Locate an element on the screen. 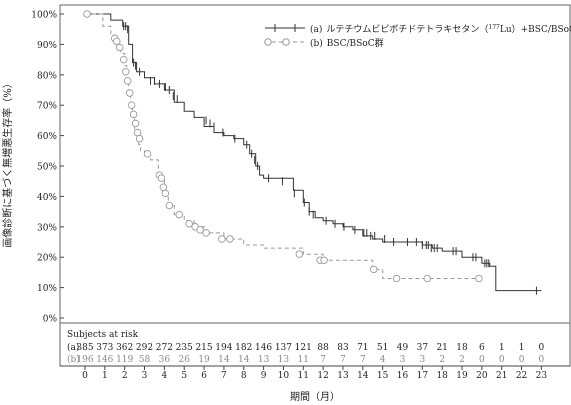 Image resolution: width=571 pixels, height=405 pixels. x-tick-label: 3 is located at coordinates (145, 376).